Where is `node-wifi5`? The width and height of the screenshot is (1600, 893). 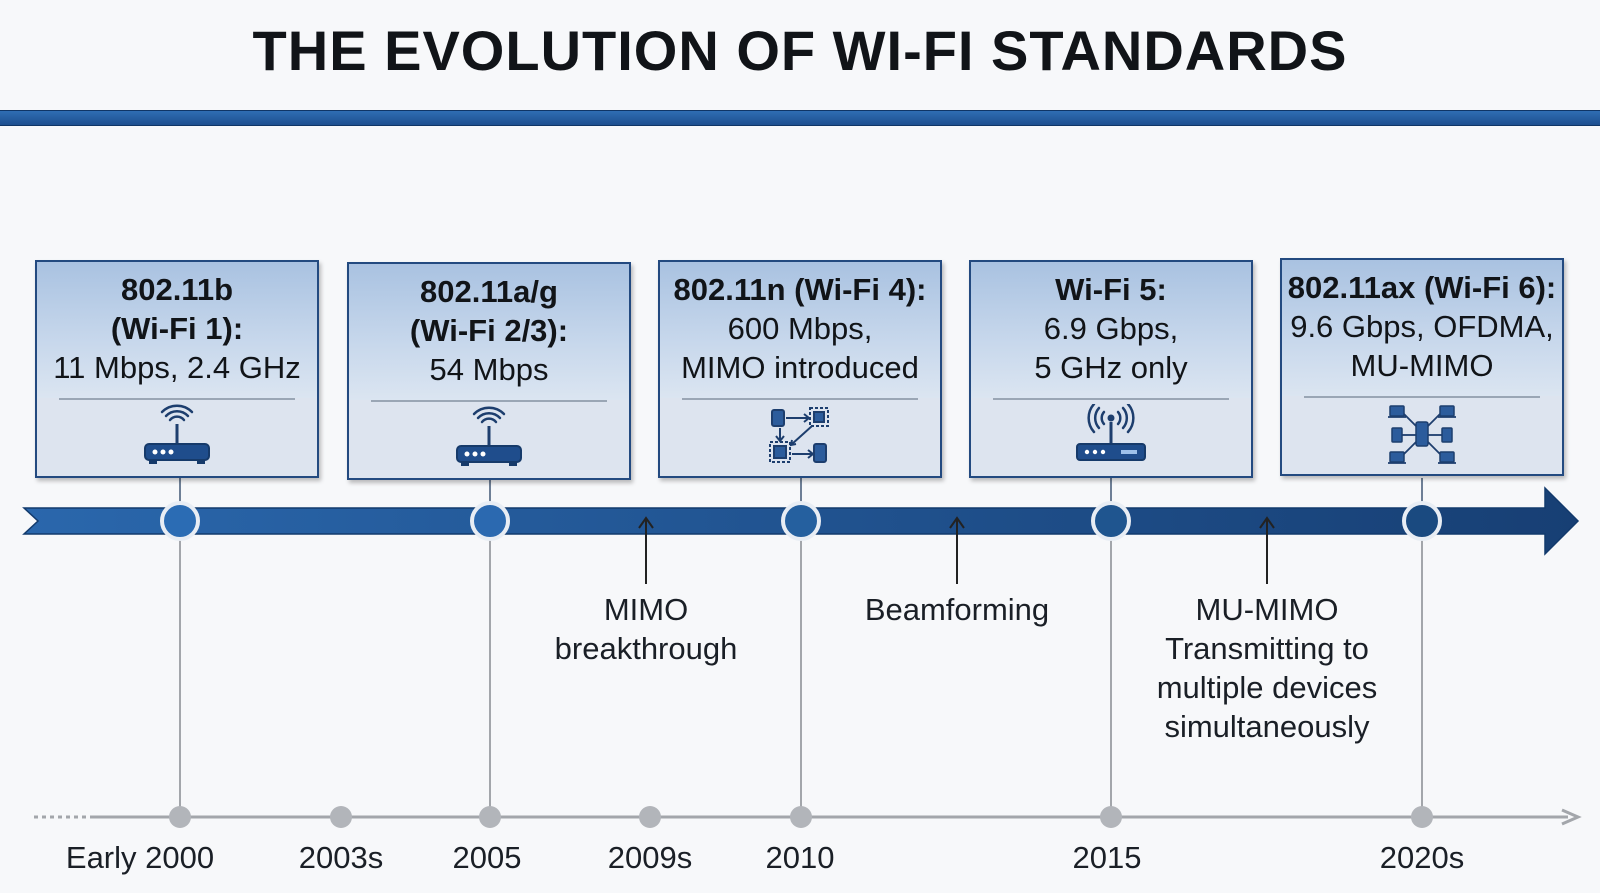
node-wifi5 is located at coordinates (1111, 521).